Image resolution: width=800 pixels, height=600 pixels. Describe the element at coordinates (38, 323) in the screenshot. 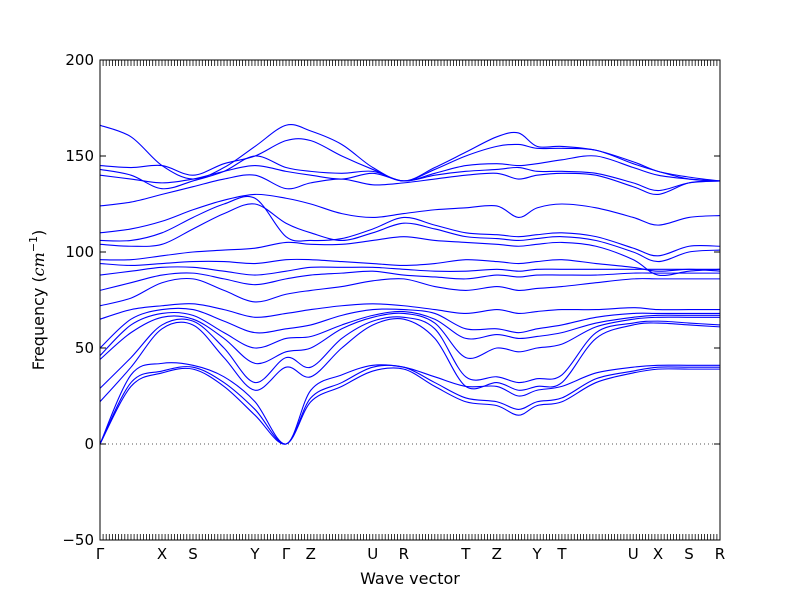

I see `y-axis-title-text: Frequency (` at that location.